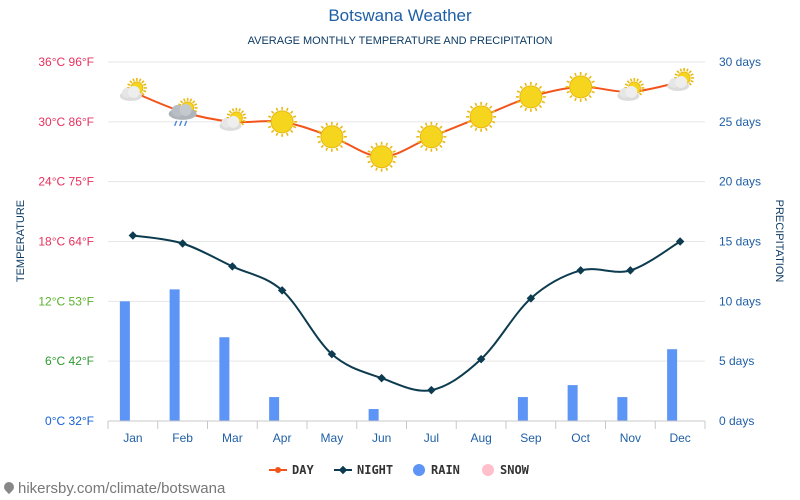 The width and height of the screenshot is (800, 500). Describe the element at coordinates (740, 301) in the screenshot. I see `y-right-tick-label: 10 days` at that location.